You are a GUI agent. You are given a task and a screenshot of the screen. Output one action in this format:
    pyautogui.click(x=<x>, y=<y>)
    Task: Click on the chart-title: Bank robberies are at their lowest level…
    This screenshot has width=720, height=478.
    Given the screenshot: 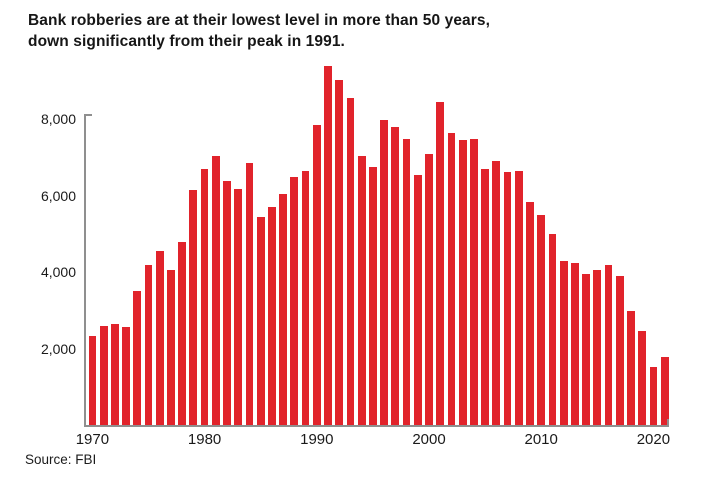 What is the action you would take?
    pyautogui.click(x=363, y=31)
    